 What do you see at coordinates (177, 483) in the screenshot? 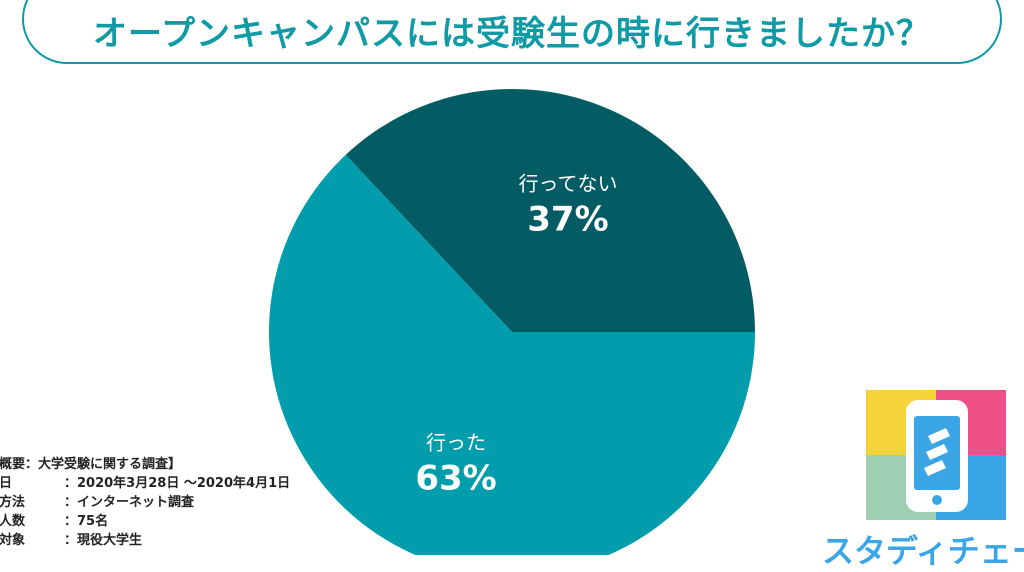
I see `survey-value: ：2020年3月28日 〜2020年4月1日` at bounding box center [177, 483].